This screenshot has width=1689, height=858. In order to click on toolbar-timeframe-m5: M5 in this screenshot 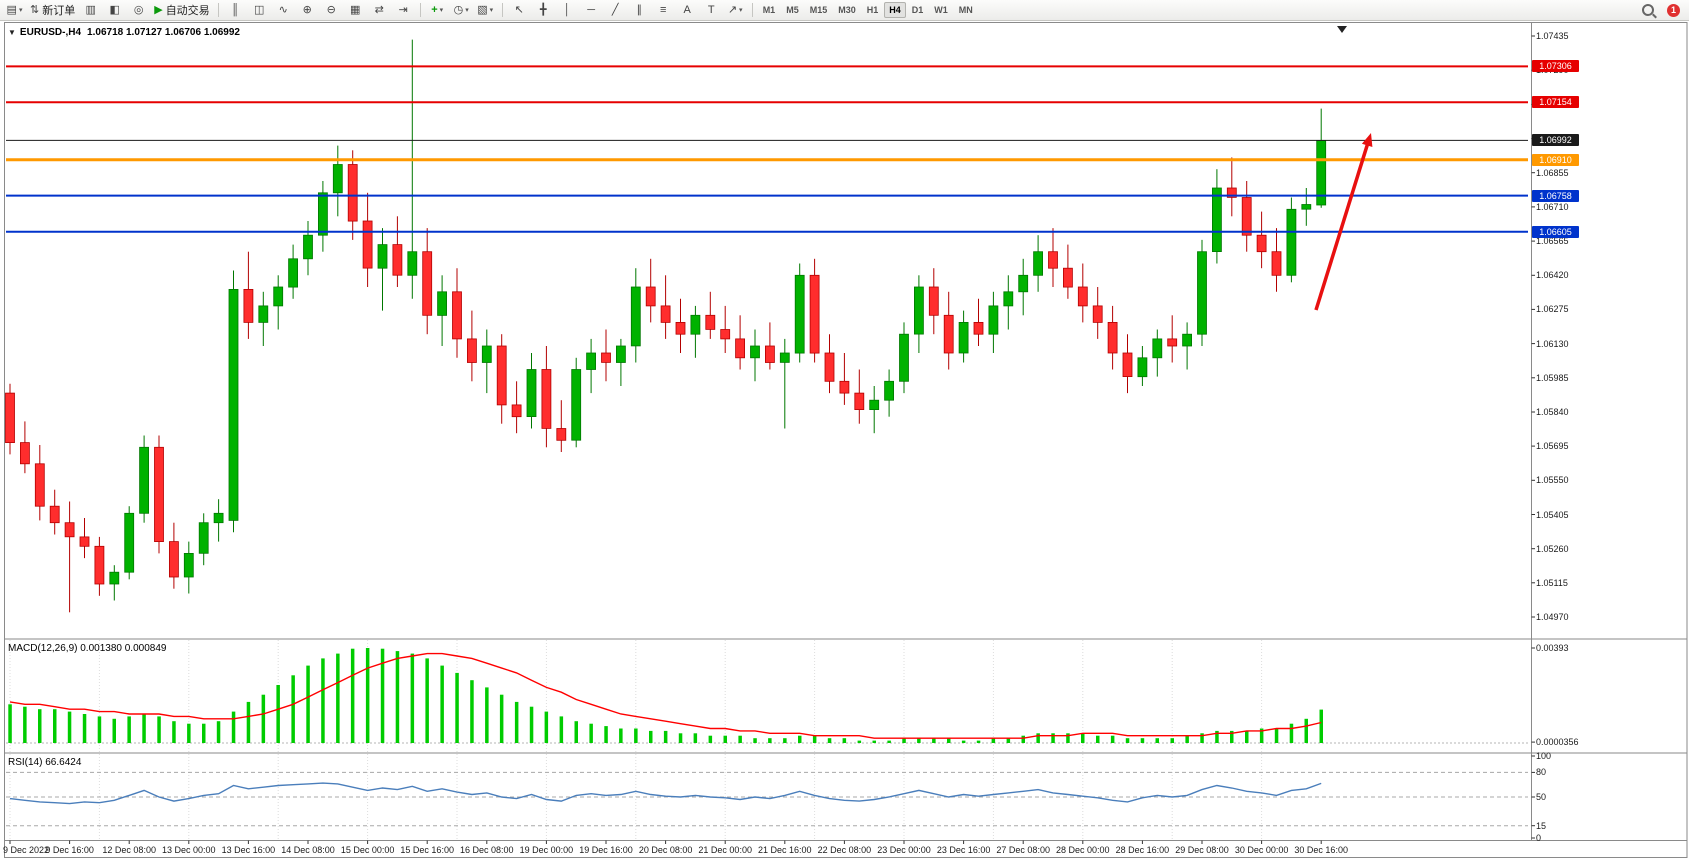, I will do `click(792, 10)`.